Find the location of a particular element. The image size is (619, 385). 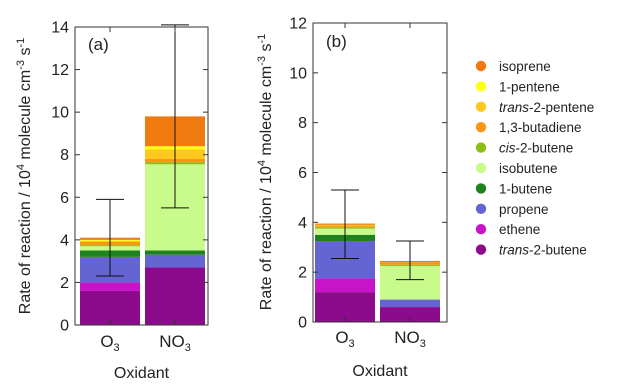

bar-segment-o3-trans-2-butene is located at coordinates (110, 307).